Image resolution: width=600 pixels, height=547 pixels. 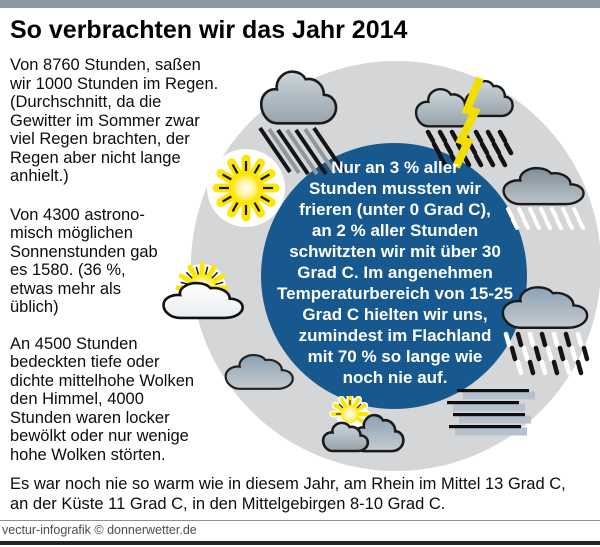 I want to click on footer-divider, so click(x=300, y=520).